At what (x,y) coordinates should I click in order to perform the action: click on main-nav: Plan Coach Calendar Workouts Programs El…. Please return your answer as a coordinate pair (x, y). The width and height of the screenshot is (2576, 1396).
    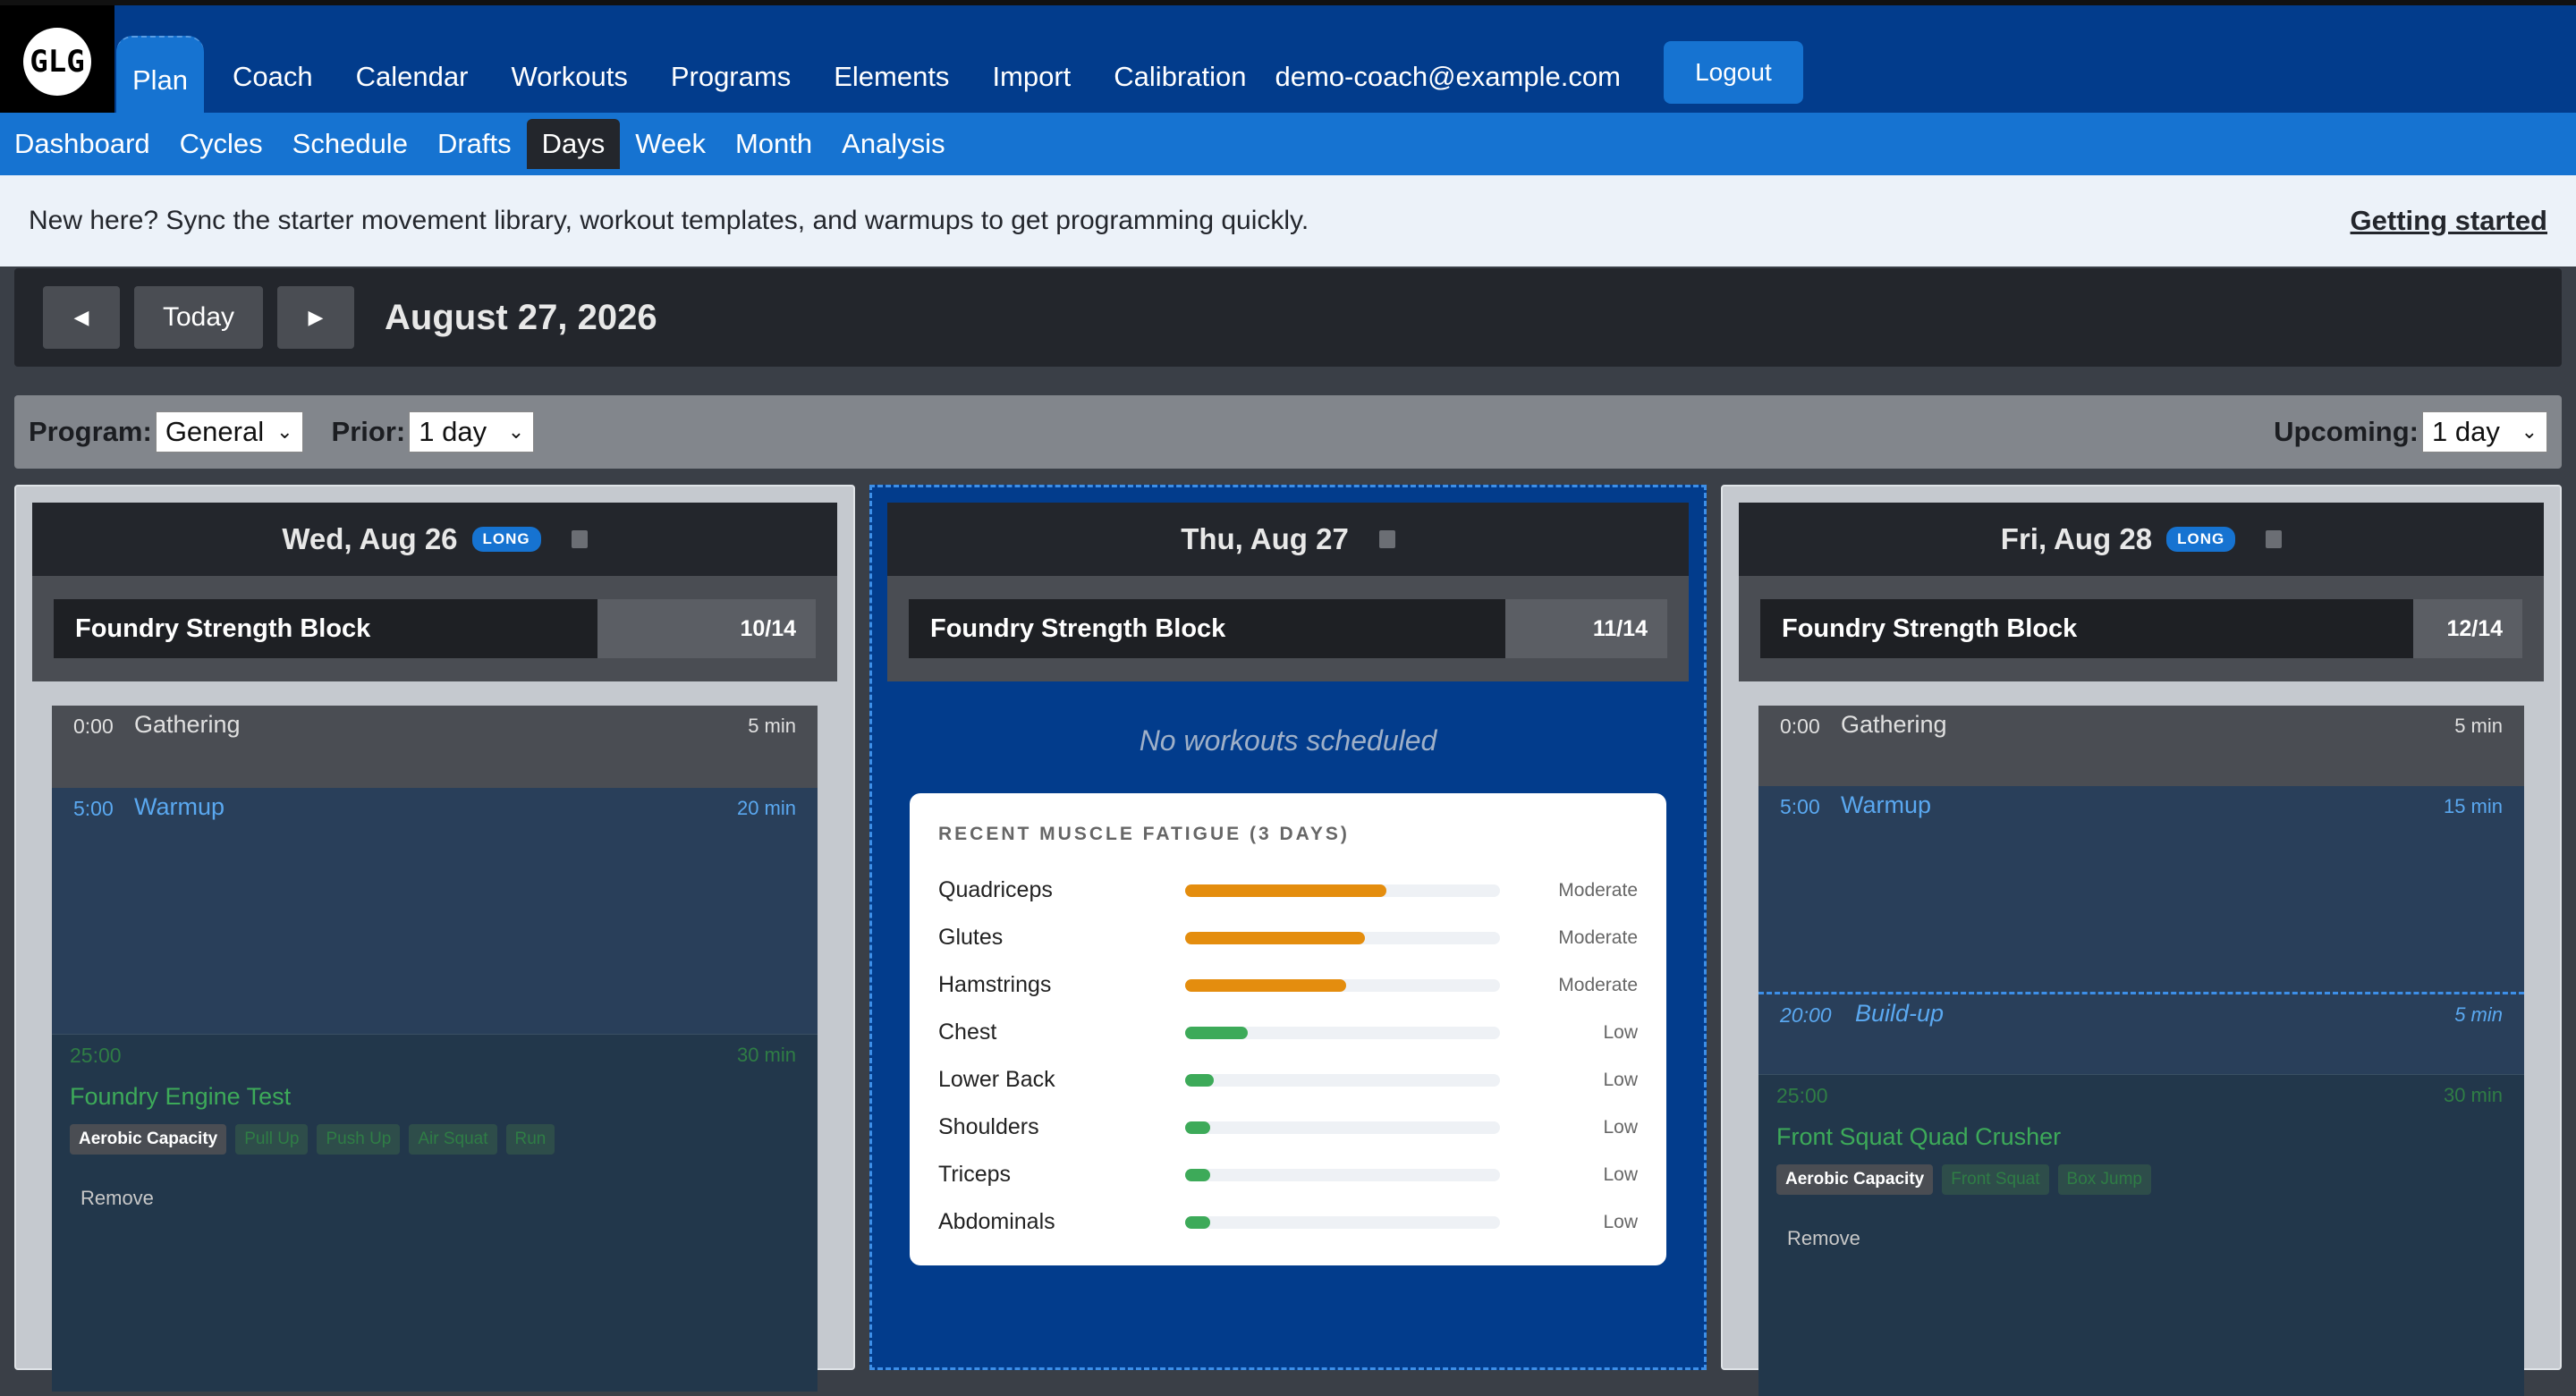
    Looking at the image, I should click on (959, 76).